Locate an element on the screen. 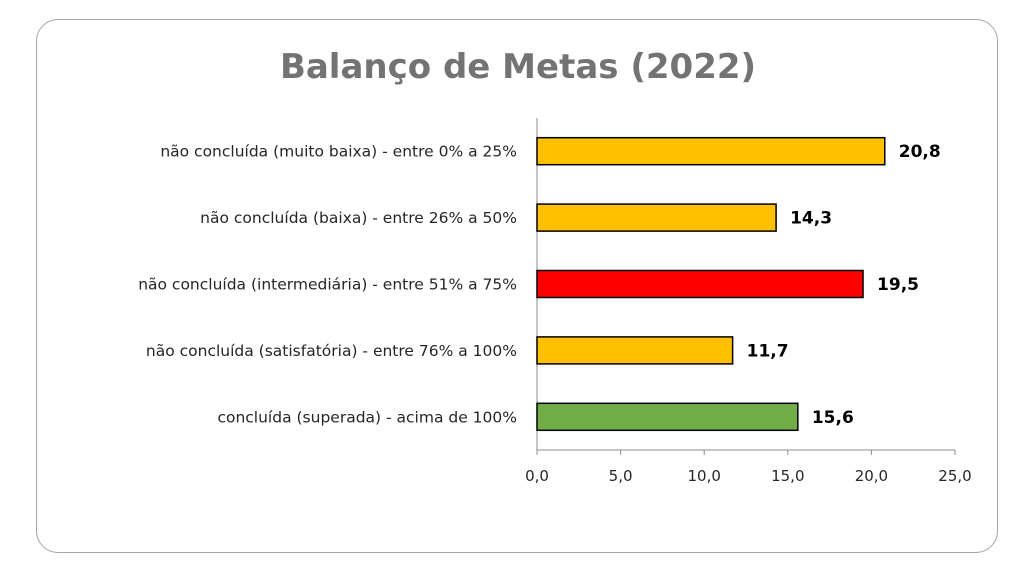 The height and width of the screenshot is (567, 1024). x-tick-label: 0,0 is located at coordinates (537, 476).